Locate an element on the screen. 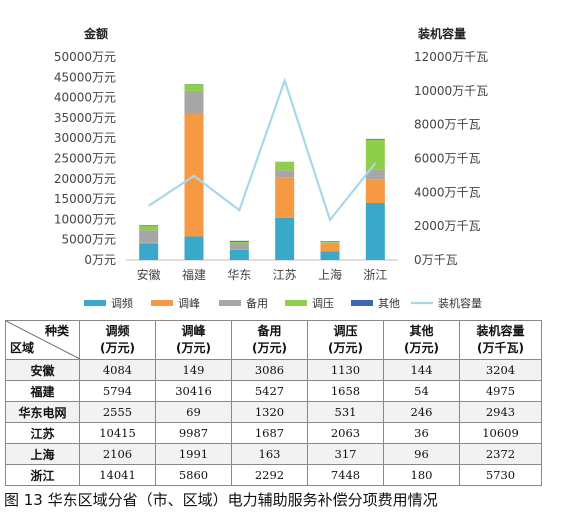 The height and width of the screenshot is (525, 570). table-cell: 36 is located at coordinates (421, 433).